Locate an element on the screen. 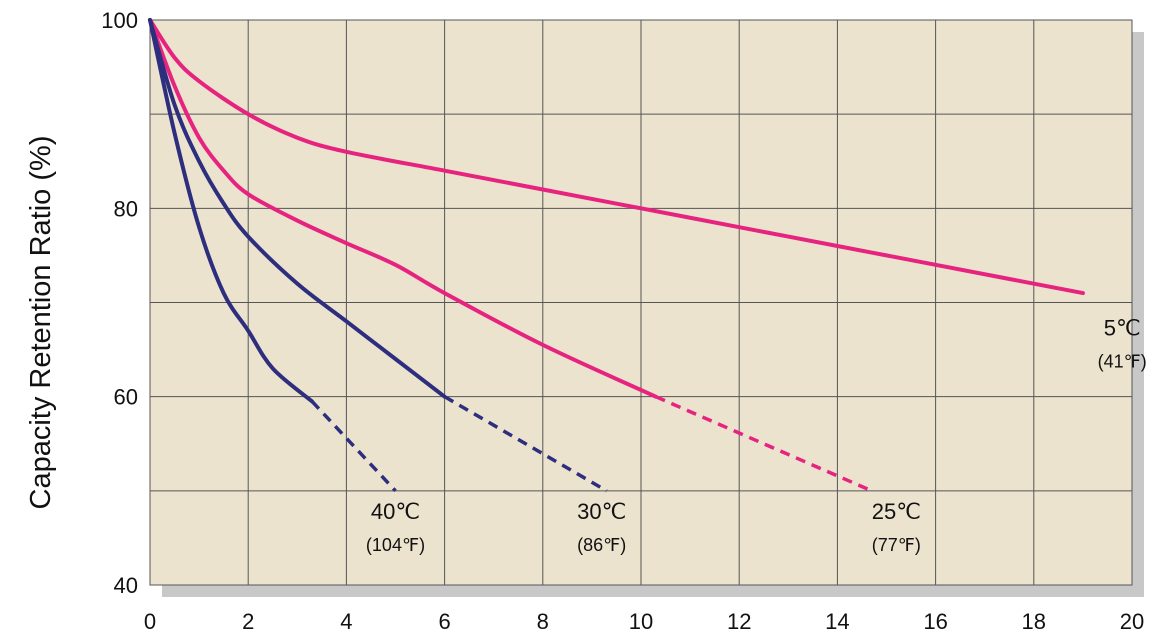 The image size is (1165, 643). series-label-40c-fahrenheit: (104℉) is located at coordinates (395, 545).